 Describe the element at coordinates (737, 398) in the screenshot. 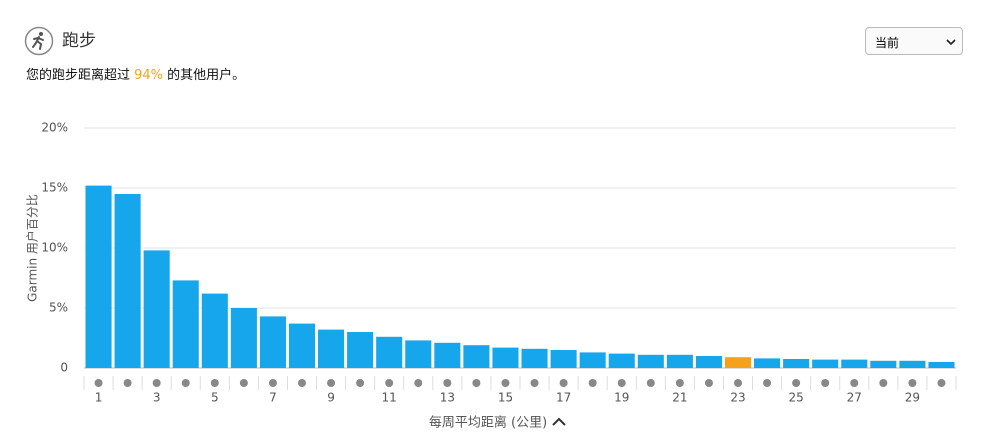

I see `x-tick-label: 23` at that location.